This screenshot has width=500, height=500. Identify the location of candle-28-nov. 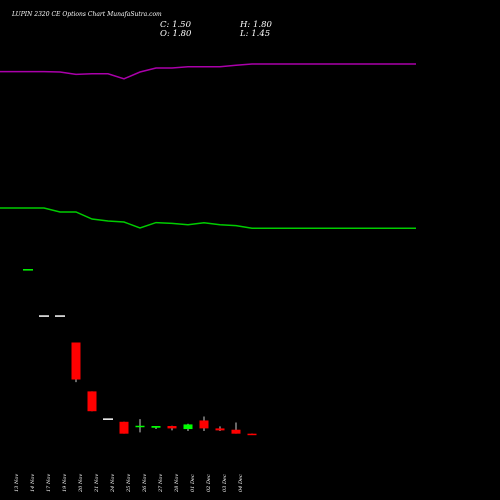
(188, 427).